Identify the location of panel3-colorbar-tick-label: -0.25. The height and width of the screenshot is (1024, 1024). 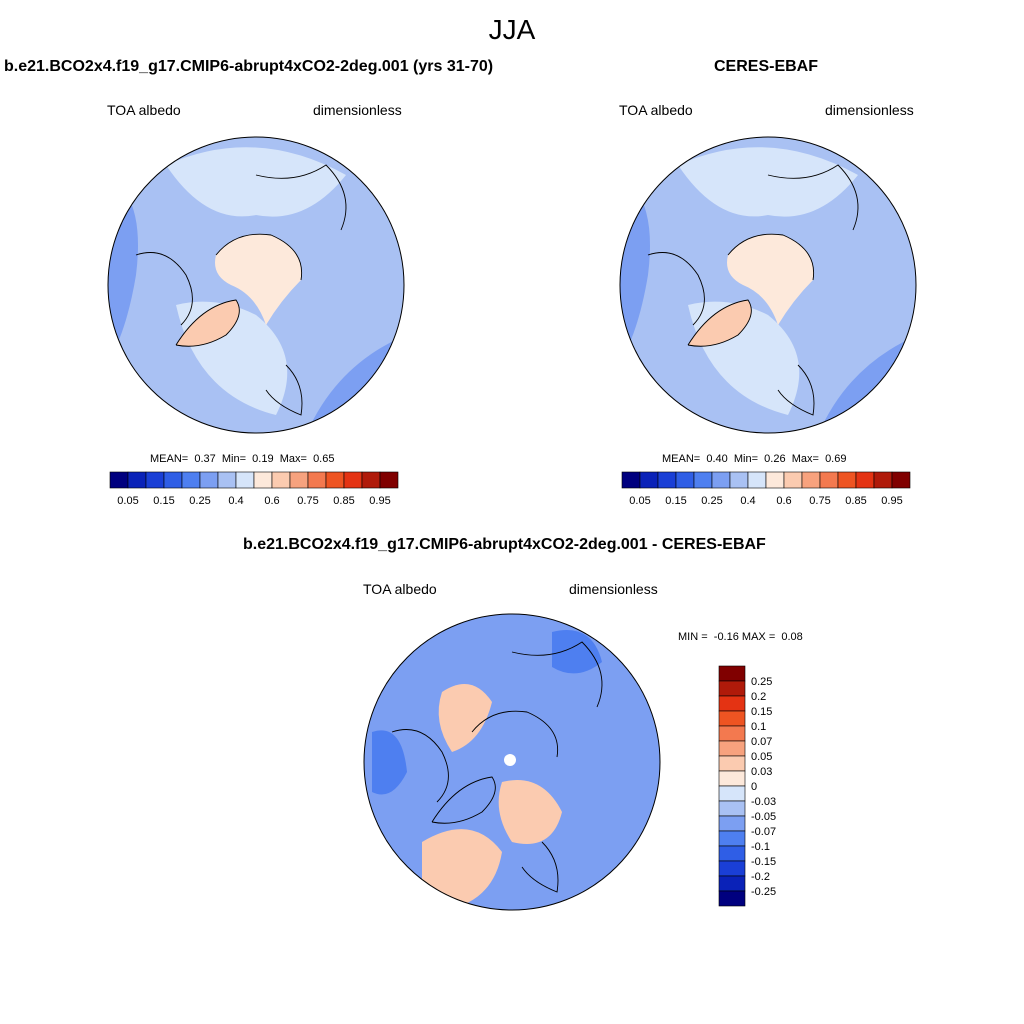
(763, 892).